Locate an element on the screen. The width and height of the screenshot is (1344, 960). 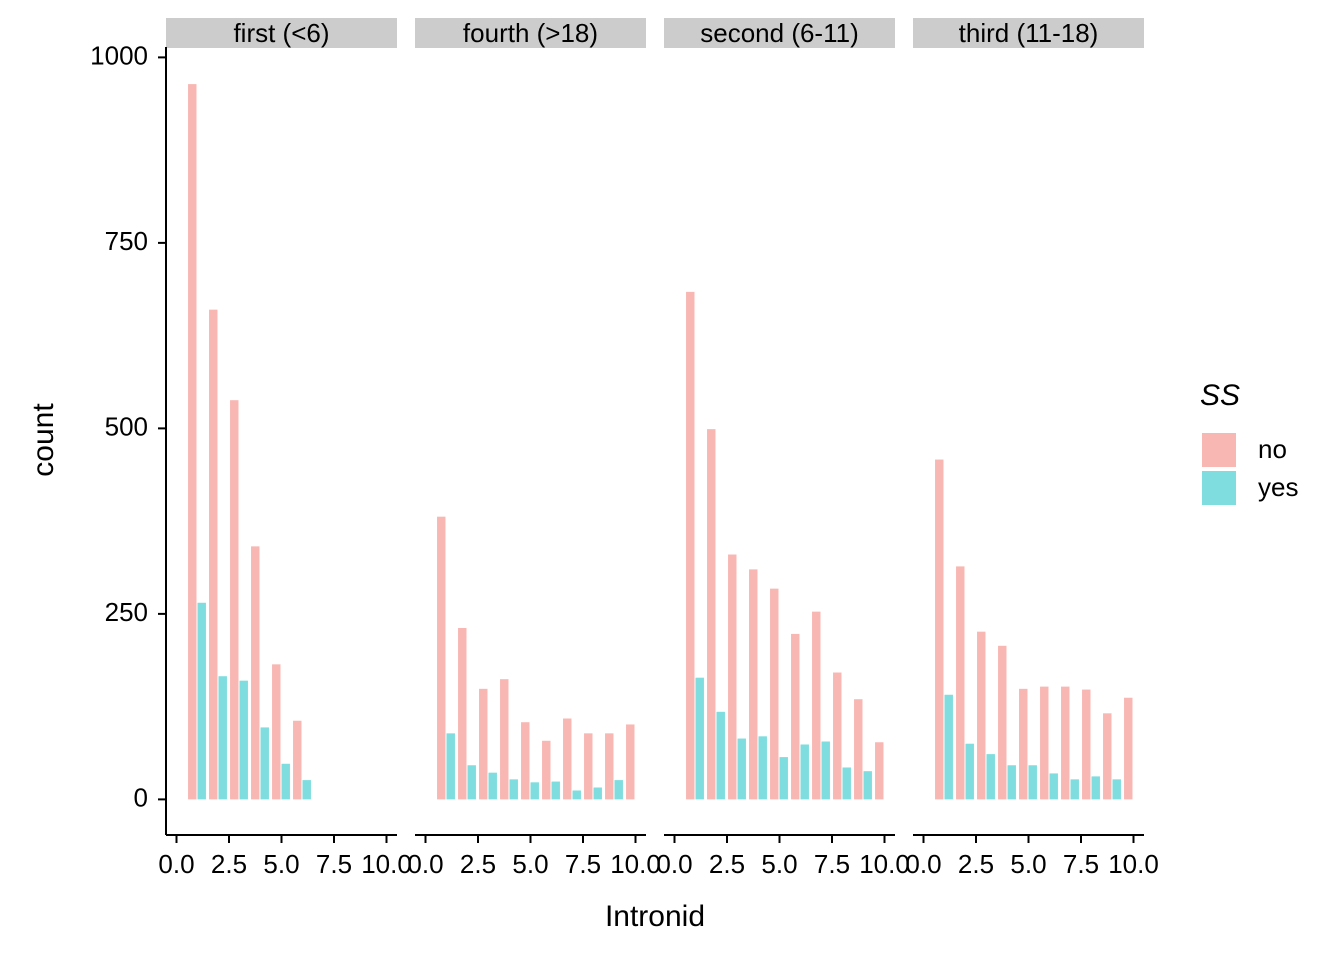
y-tick-label: 500 is located at coordinates (126, 426).